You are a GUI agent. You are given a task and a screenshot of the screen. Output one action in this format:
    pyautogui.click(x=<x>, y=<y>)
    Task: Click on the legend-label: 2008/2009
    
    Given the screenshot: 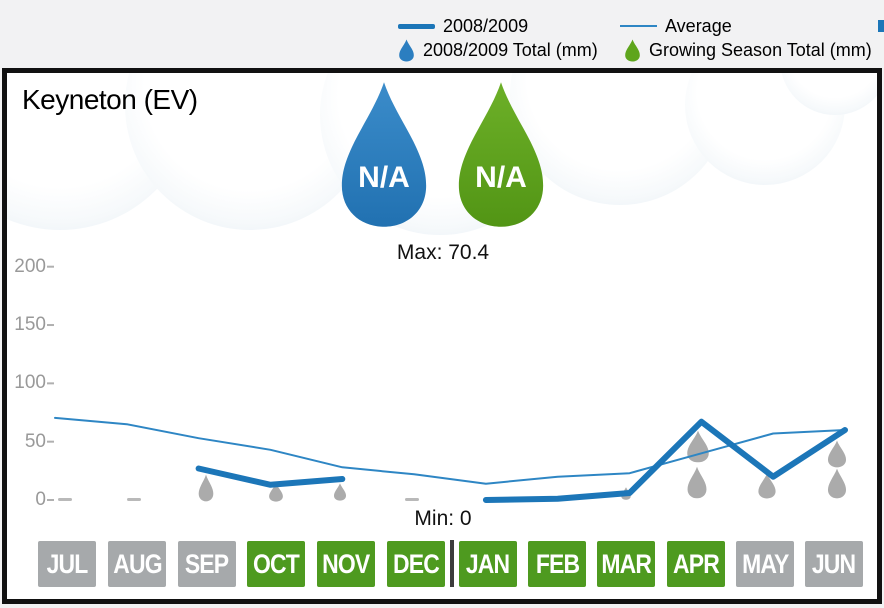 What is the action you would take?
    pyautogui.click(x=486, y=25)
    